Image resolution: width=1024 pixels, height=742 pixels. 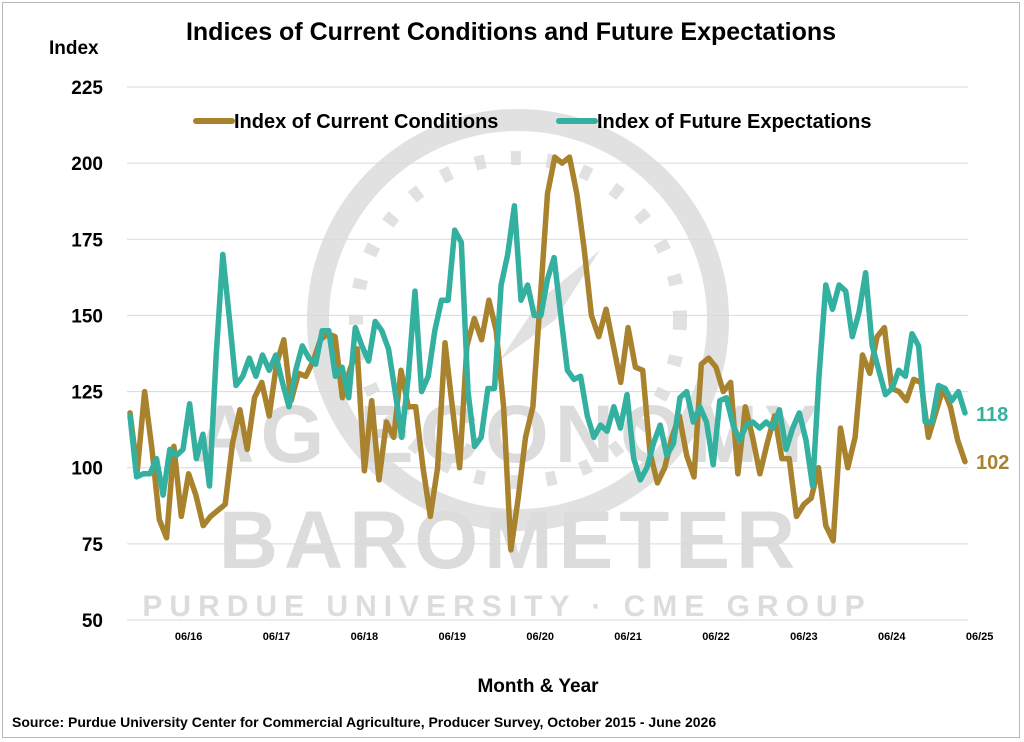 I want to click on y-tick-label: 150, so click(x=87, y=316).